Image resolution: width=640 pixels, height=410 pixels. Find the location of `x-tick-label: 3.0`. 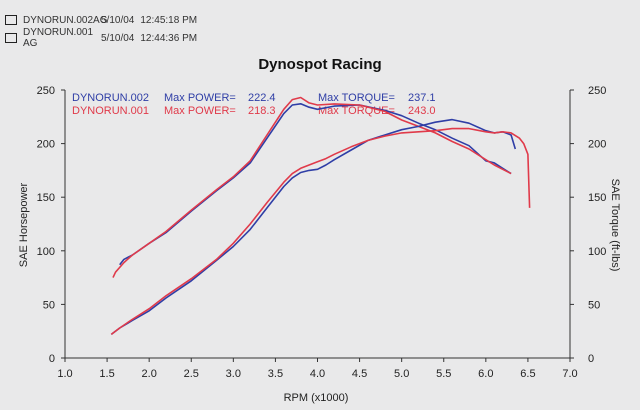

x-tick-label: 3.0 is located at coordinates (233, 374).